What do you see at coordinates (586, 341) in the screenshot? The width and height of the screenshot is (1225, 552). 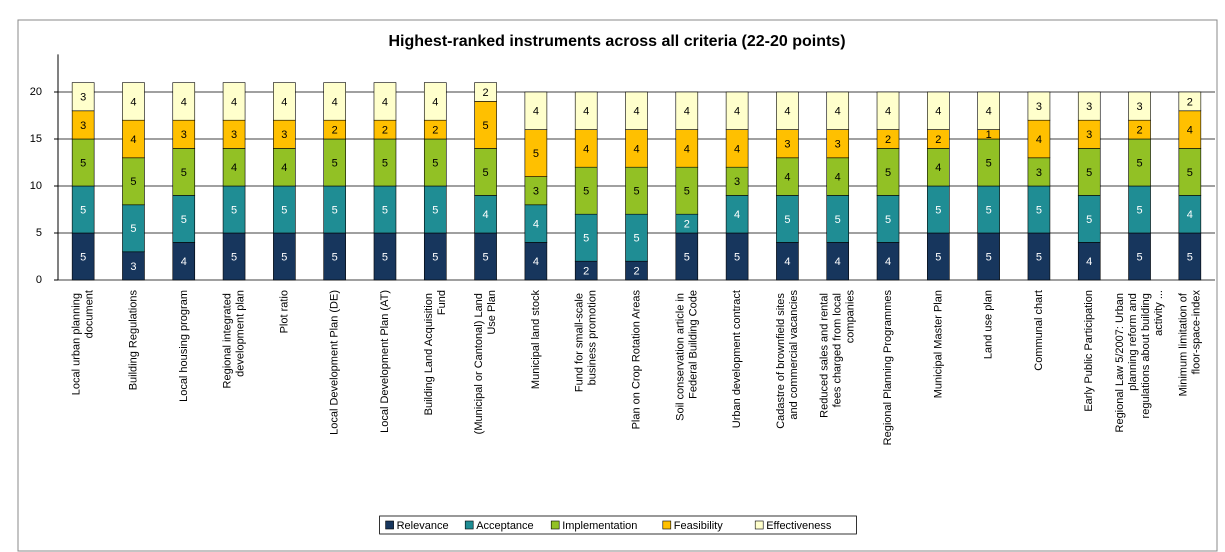 I see `x-tick-label: Fund for small-scale business promotion` at bounding box center [586, 341].